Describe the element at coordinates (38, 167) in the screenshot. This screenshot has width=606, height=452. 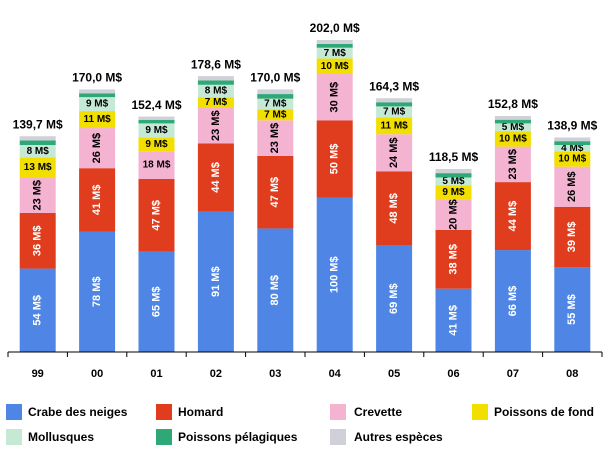
I see `value-label: 13 M$` at that location.